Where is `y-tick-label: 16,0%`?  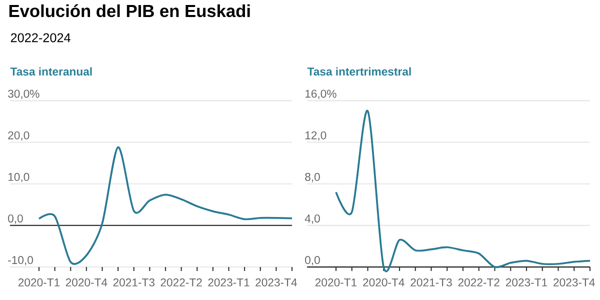 y-tick-label: 16,0% is located at coordinates (320, 95).